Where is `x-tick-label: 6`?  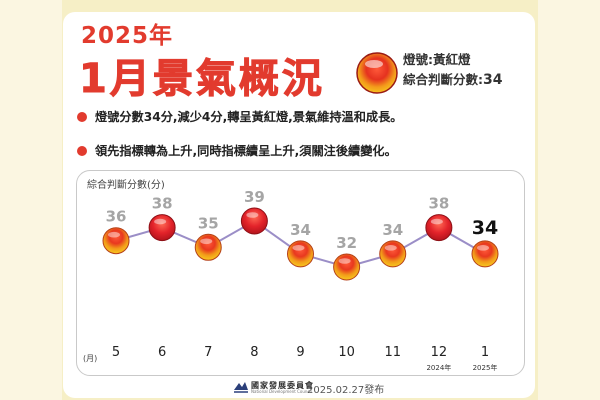 x-tick-label: 6 is located at coordinates (162, 352).